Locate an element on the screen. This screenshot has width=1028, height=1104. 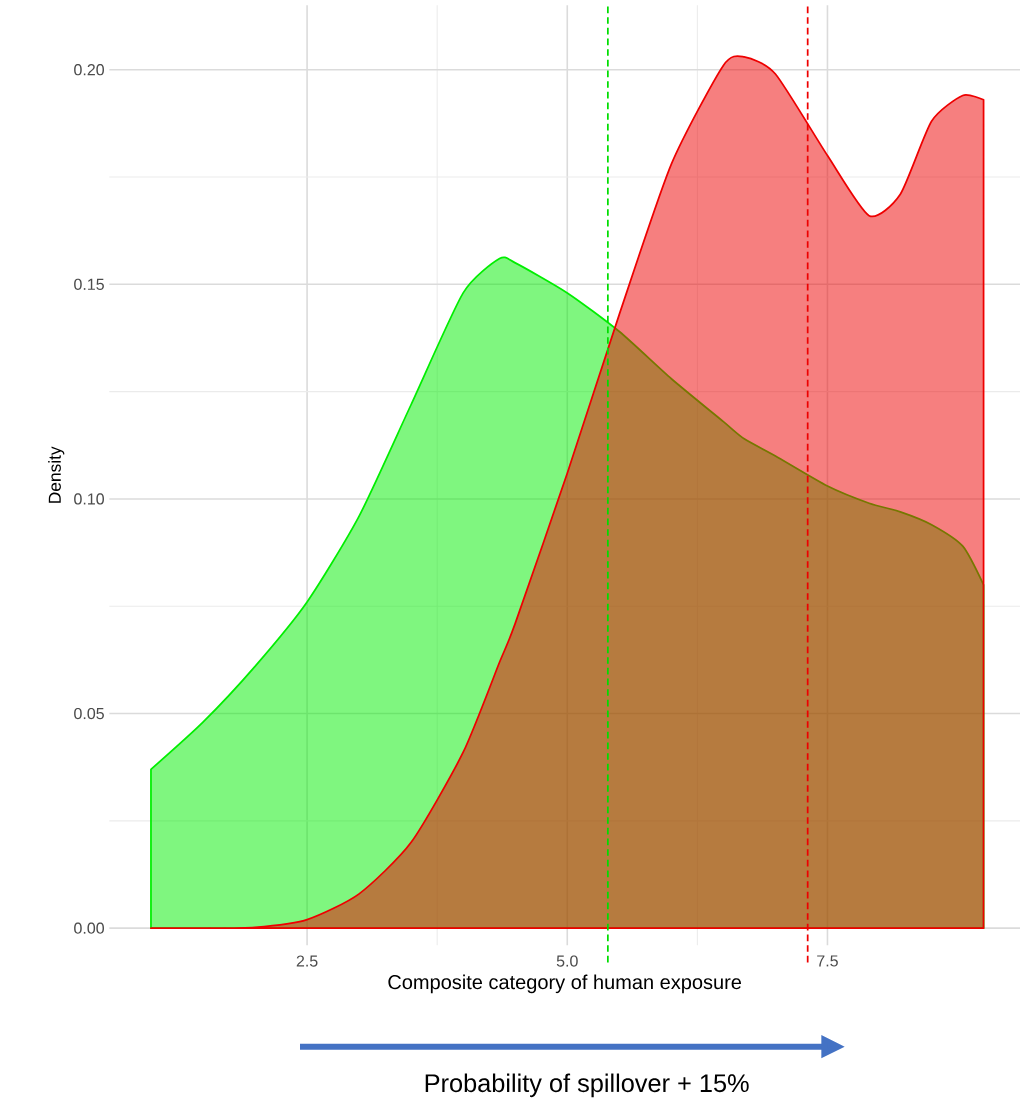
y-axis-title: Density is located at coordinates (56, 474).